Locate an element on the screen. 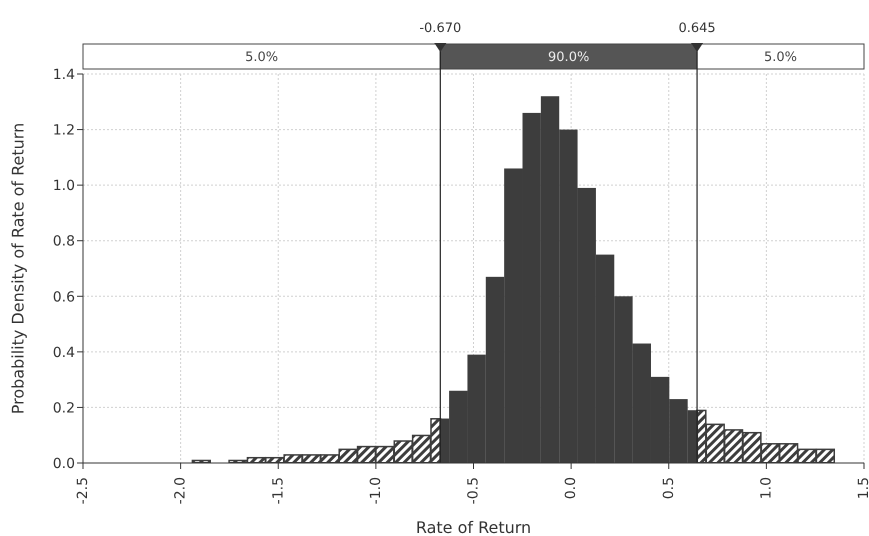 The width and height of the screenshot is (869, 536). y-tick-label: 1.2 is located at coordinates (63, 130).